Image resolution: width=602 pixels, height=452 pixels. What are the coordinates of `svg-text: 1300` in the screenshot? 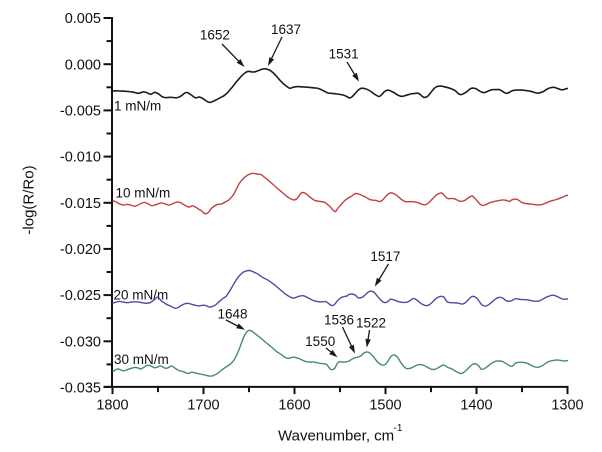 It's located at (567, 406).